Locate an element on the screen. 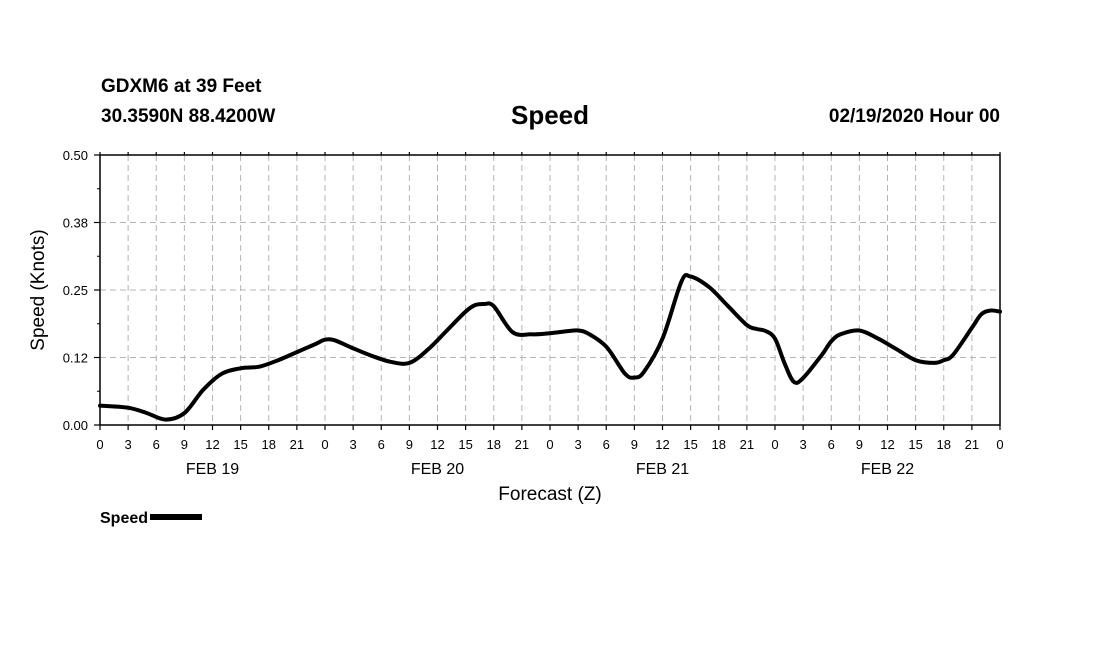 This screenshot has width=1100, height=650. coordinates-label: 30.3590N 88.4200W is located at coordinates (188, 116).